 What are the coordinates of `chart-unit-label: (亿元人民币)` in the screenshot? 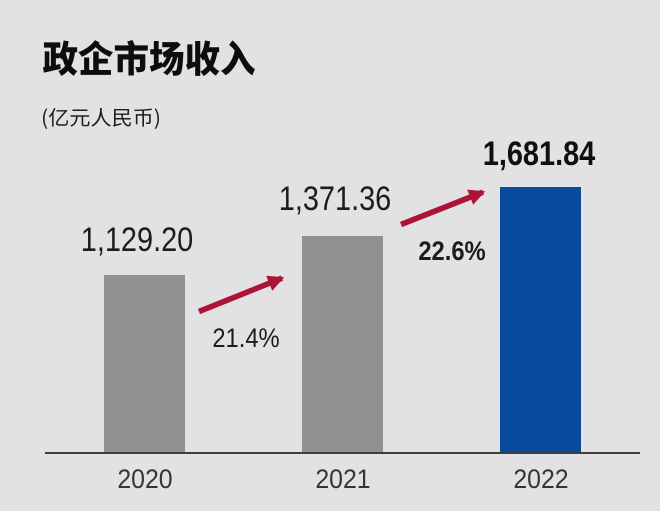 It's located at (101, 118).